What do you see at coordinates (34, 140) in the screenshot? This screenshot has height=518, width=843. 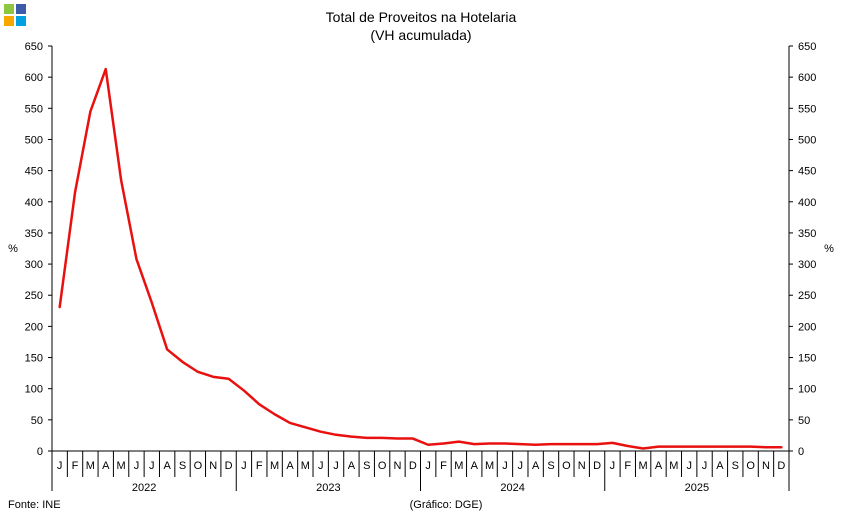 I see `y-tick-label: 500` at bounding box center [34, 140].